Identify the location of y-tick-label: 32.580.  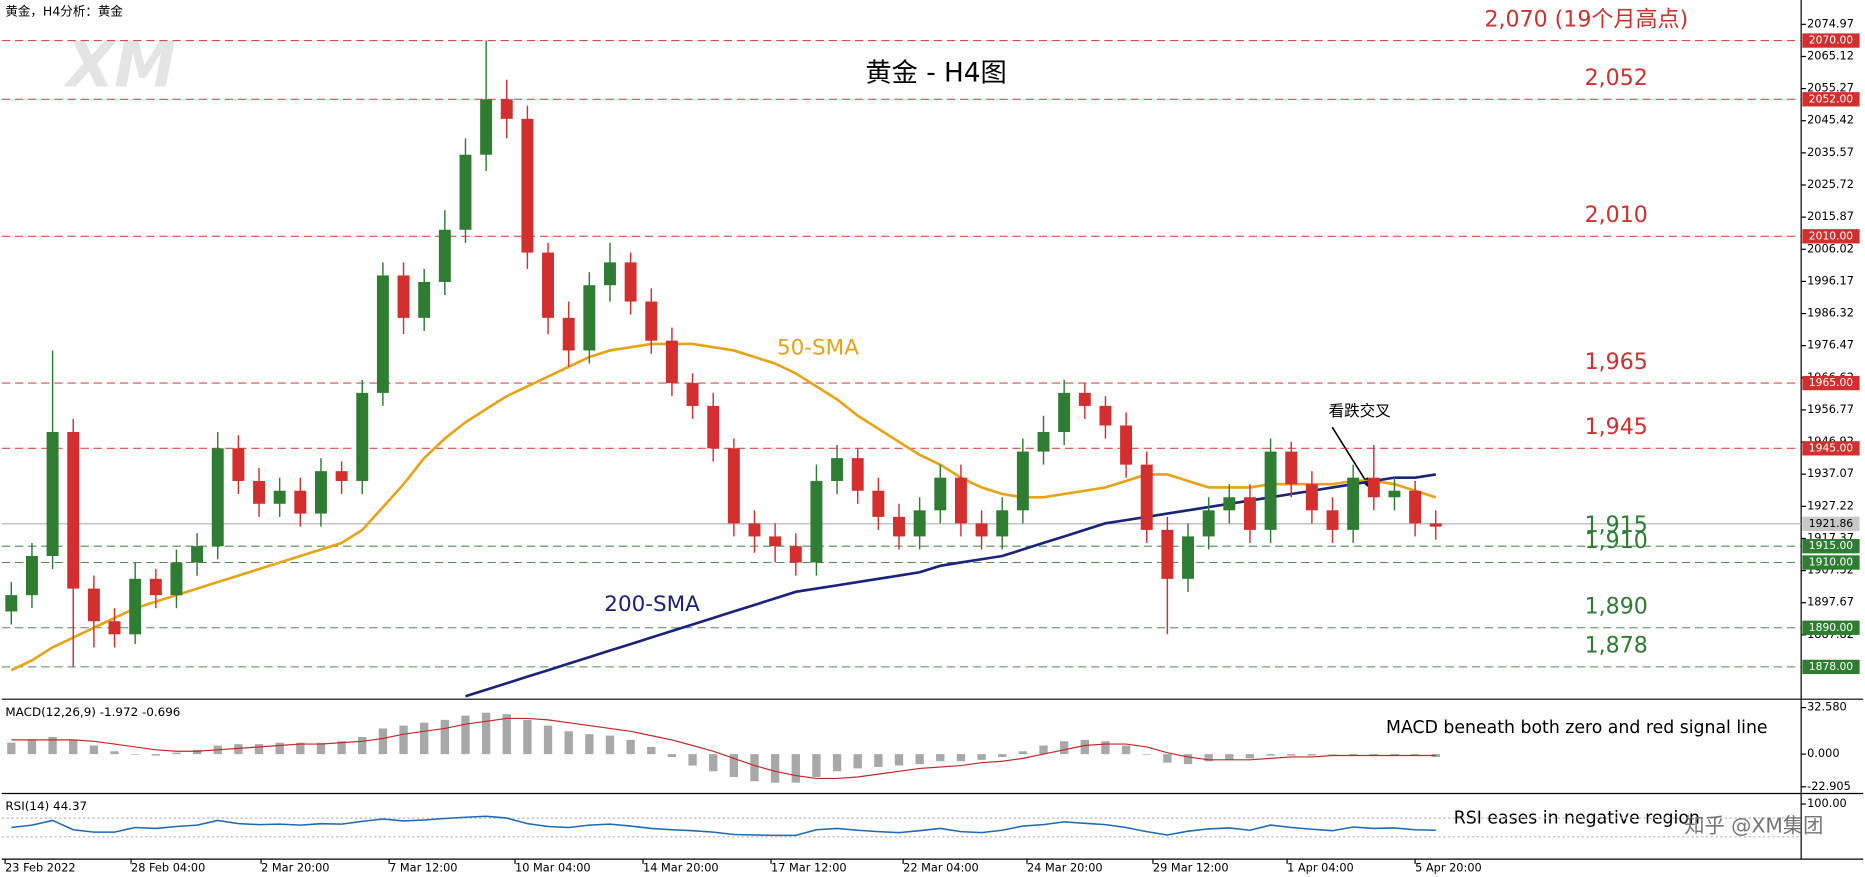
(1827, 707).